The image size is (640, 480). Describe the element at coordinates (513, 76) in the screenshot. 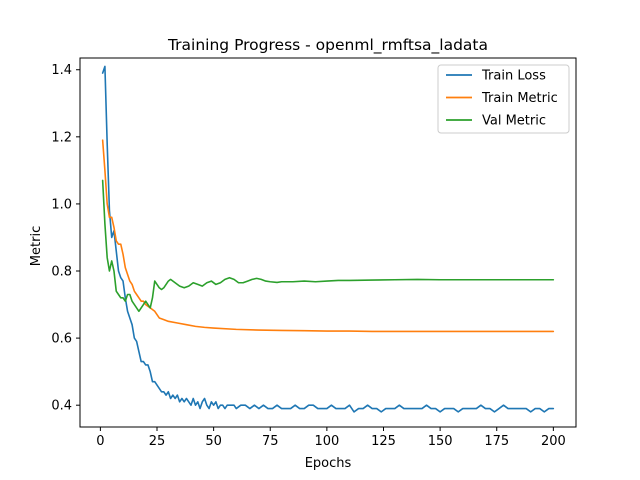

I see `legend-label-train-loss: Train Loss` at that location.